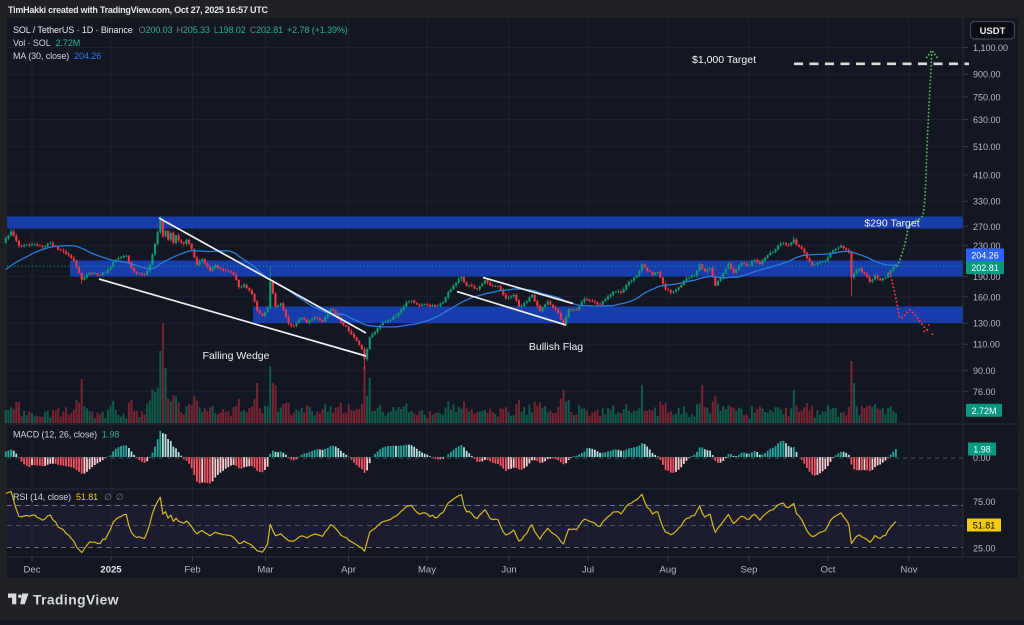  What do you see at coordinates (66, 435) in the screenshot?
I see `svg-text:MACD (12, 26, close)1.98: MACD (12, 26, close) 1.98` at bounding box center [66, 435].